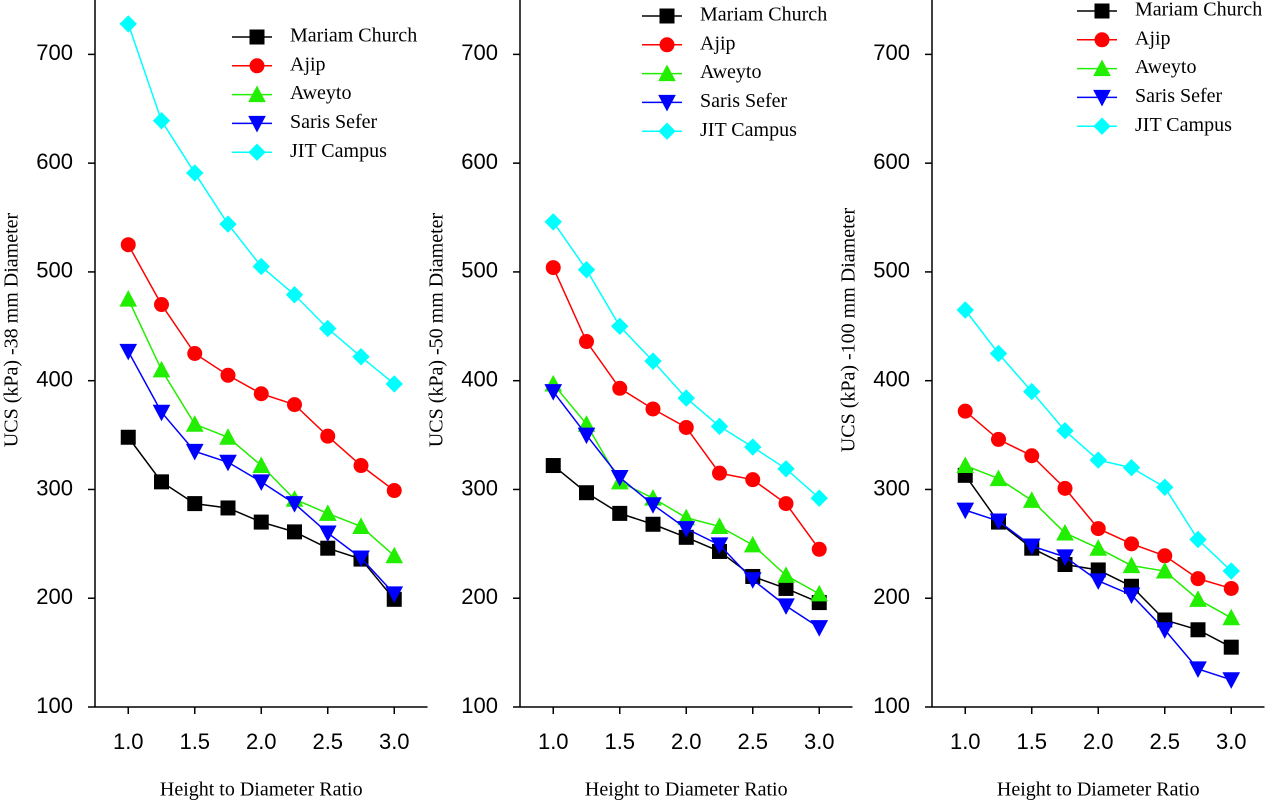 The image size is (1280, 805). I want to click on legend-label: Ajip, so click(718, 43).